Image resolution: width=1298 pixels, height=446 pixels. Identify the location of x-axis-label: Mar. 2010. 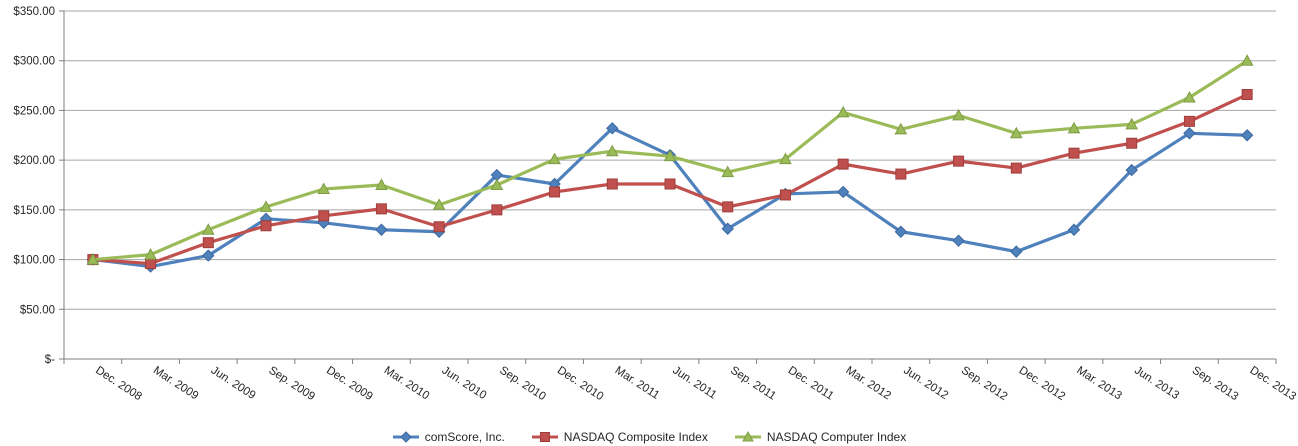
(406, 383).